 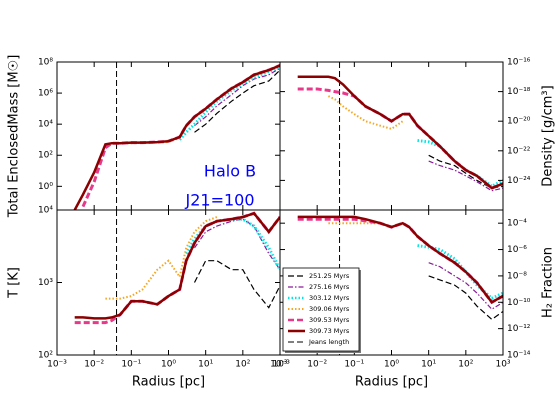 What do you see at coordinates (329, 331) in the screenshot?
I see `legend-label: 309.73 Myrs` at bounding box center [329, 331].